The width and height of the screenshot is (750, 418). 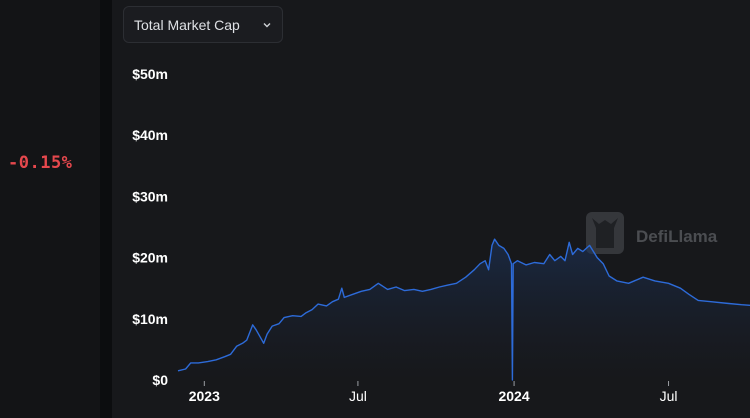 What do you see at coordinates (267, 24) in the screenshot?
I see `chevron-down-icon` at bounding box center [267, 24].